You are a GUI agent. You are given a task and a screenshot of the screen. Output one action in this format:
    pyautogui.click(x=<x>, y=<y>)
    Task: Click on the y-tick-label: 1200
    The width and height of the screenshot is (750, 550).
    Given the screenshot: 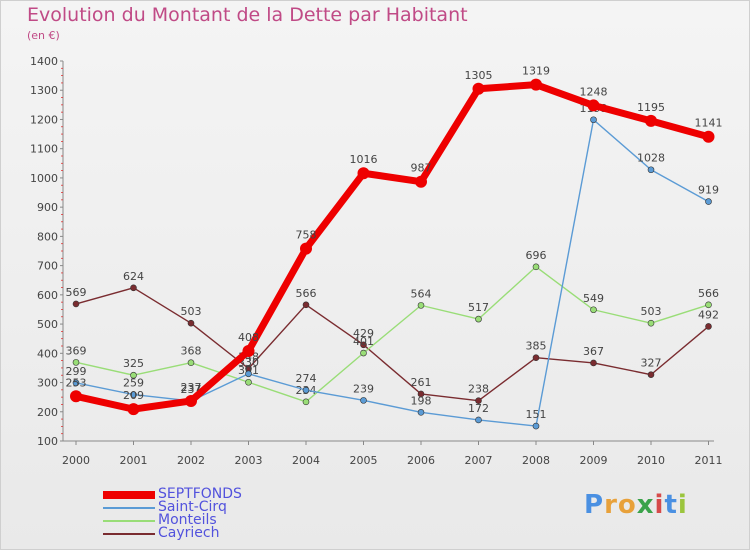 What is the action you would take?
    pyautogui.click(x=44, y=119)
    